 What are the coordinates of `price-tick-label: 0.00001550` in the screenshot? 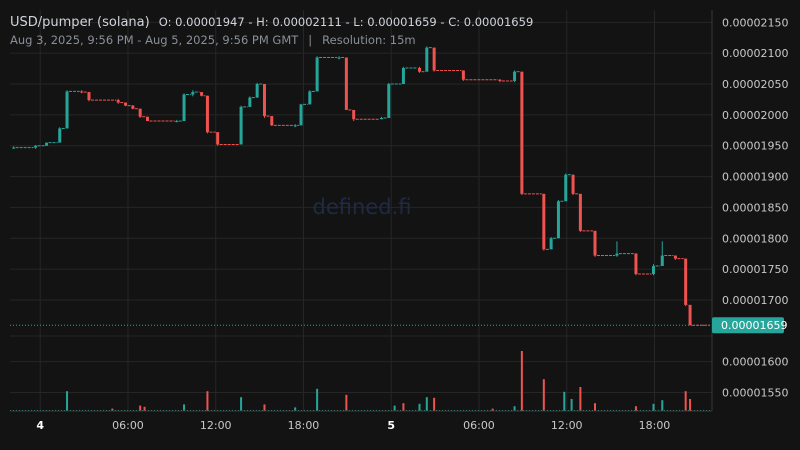 It's located at (755, 392).